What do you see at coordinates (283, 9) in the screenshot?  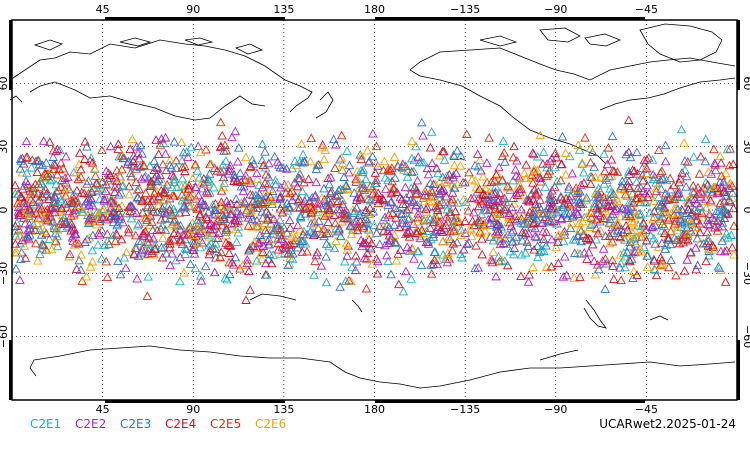 I see `top-lon-label: 135` at bounding box center [283, 9].